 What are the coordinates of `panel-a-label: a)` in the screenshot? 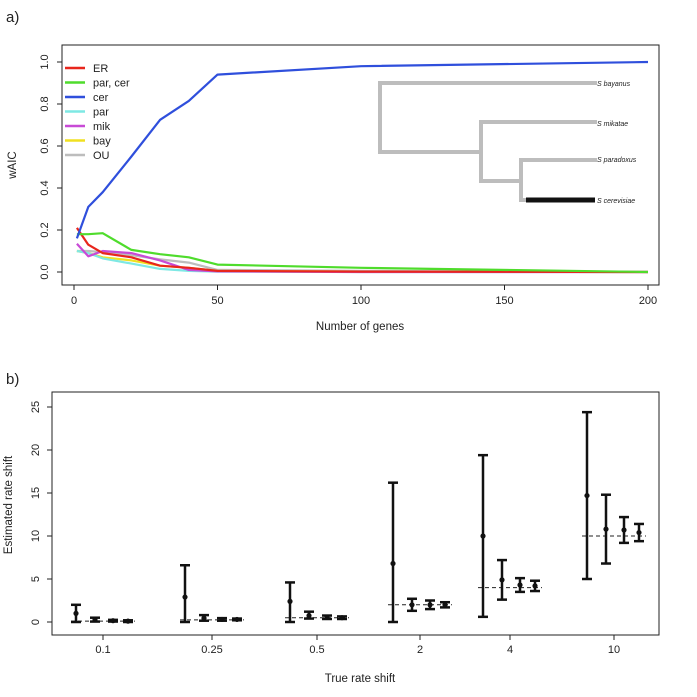 It's located at (12, 17).